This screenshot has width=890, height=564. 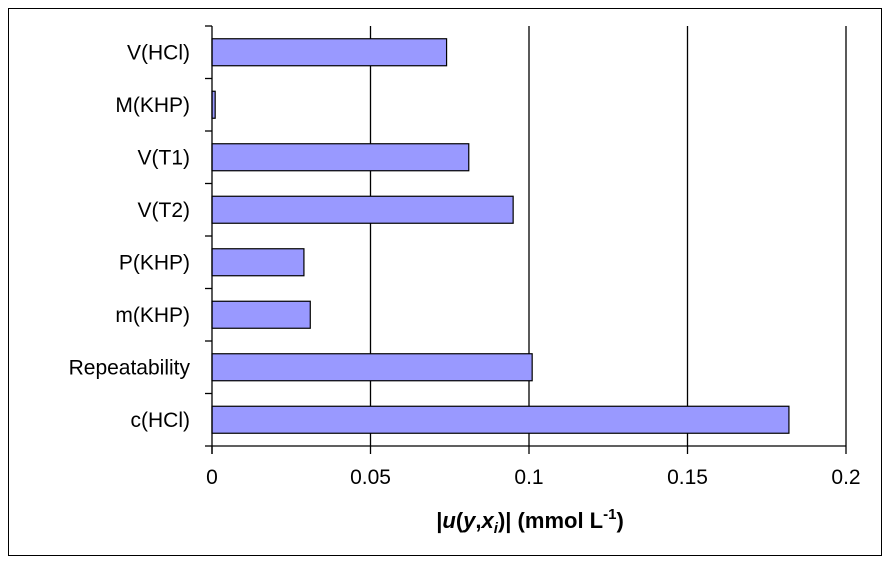 What do you see at coordinates (164, 210) in the screenshot?
I see `category-label: V(T2)` at bounding box center [164, 210].